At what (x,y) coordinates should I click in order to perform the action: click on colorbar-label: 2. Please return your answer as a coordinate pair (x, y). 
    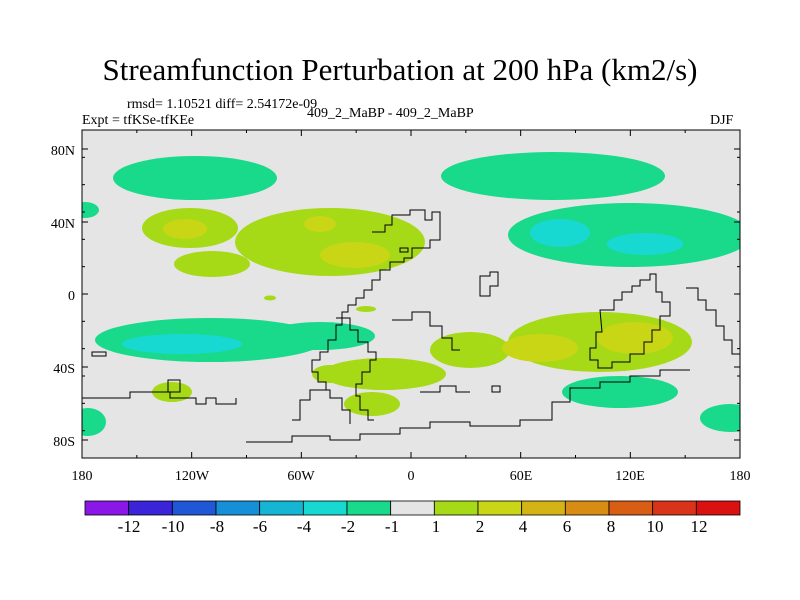
    Looking at the image, I should click on (480, 526).